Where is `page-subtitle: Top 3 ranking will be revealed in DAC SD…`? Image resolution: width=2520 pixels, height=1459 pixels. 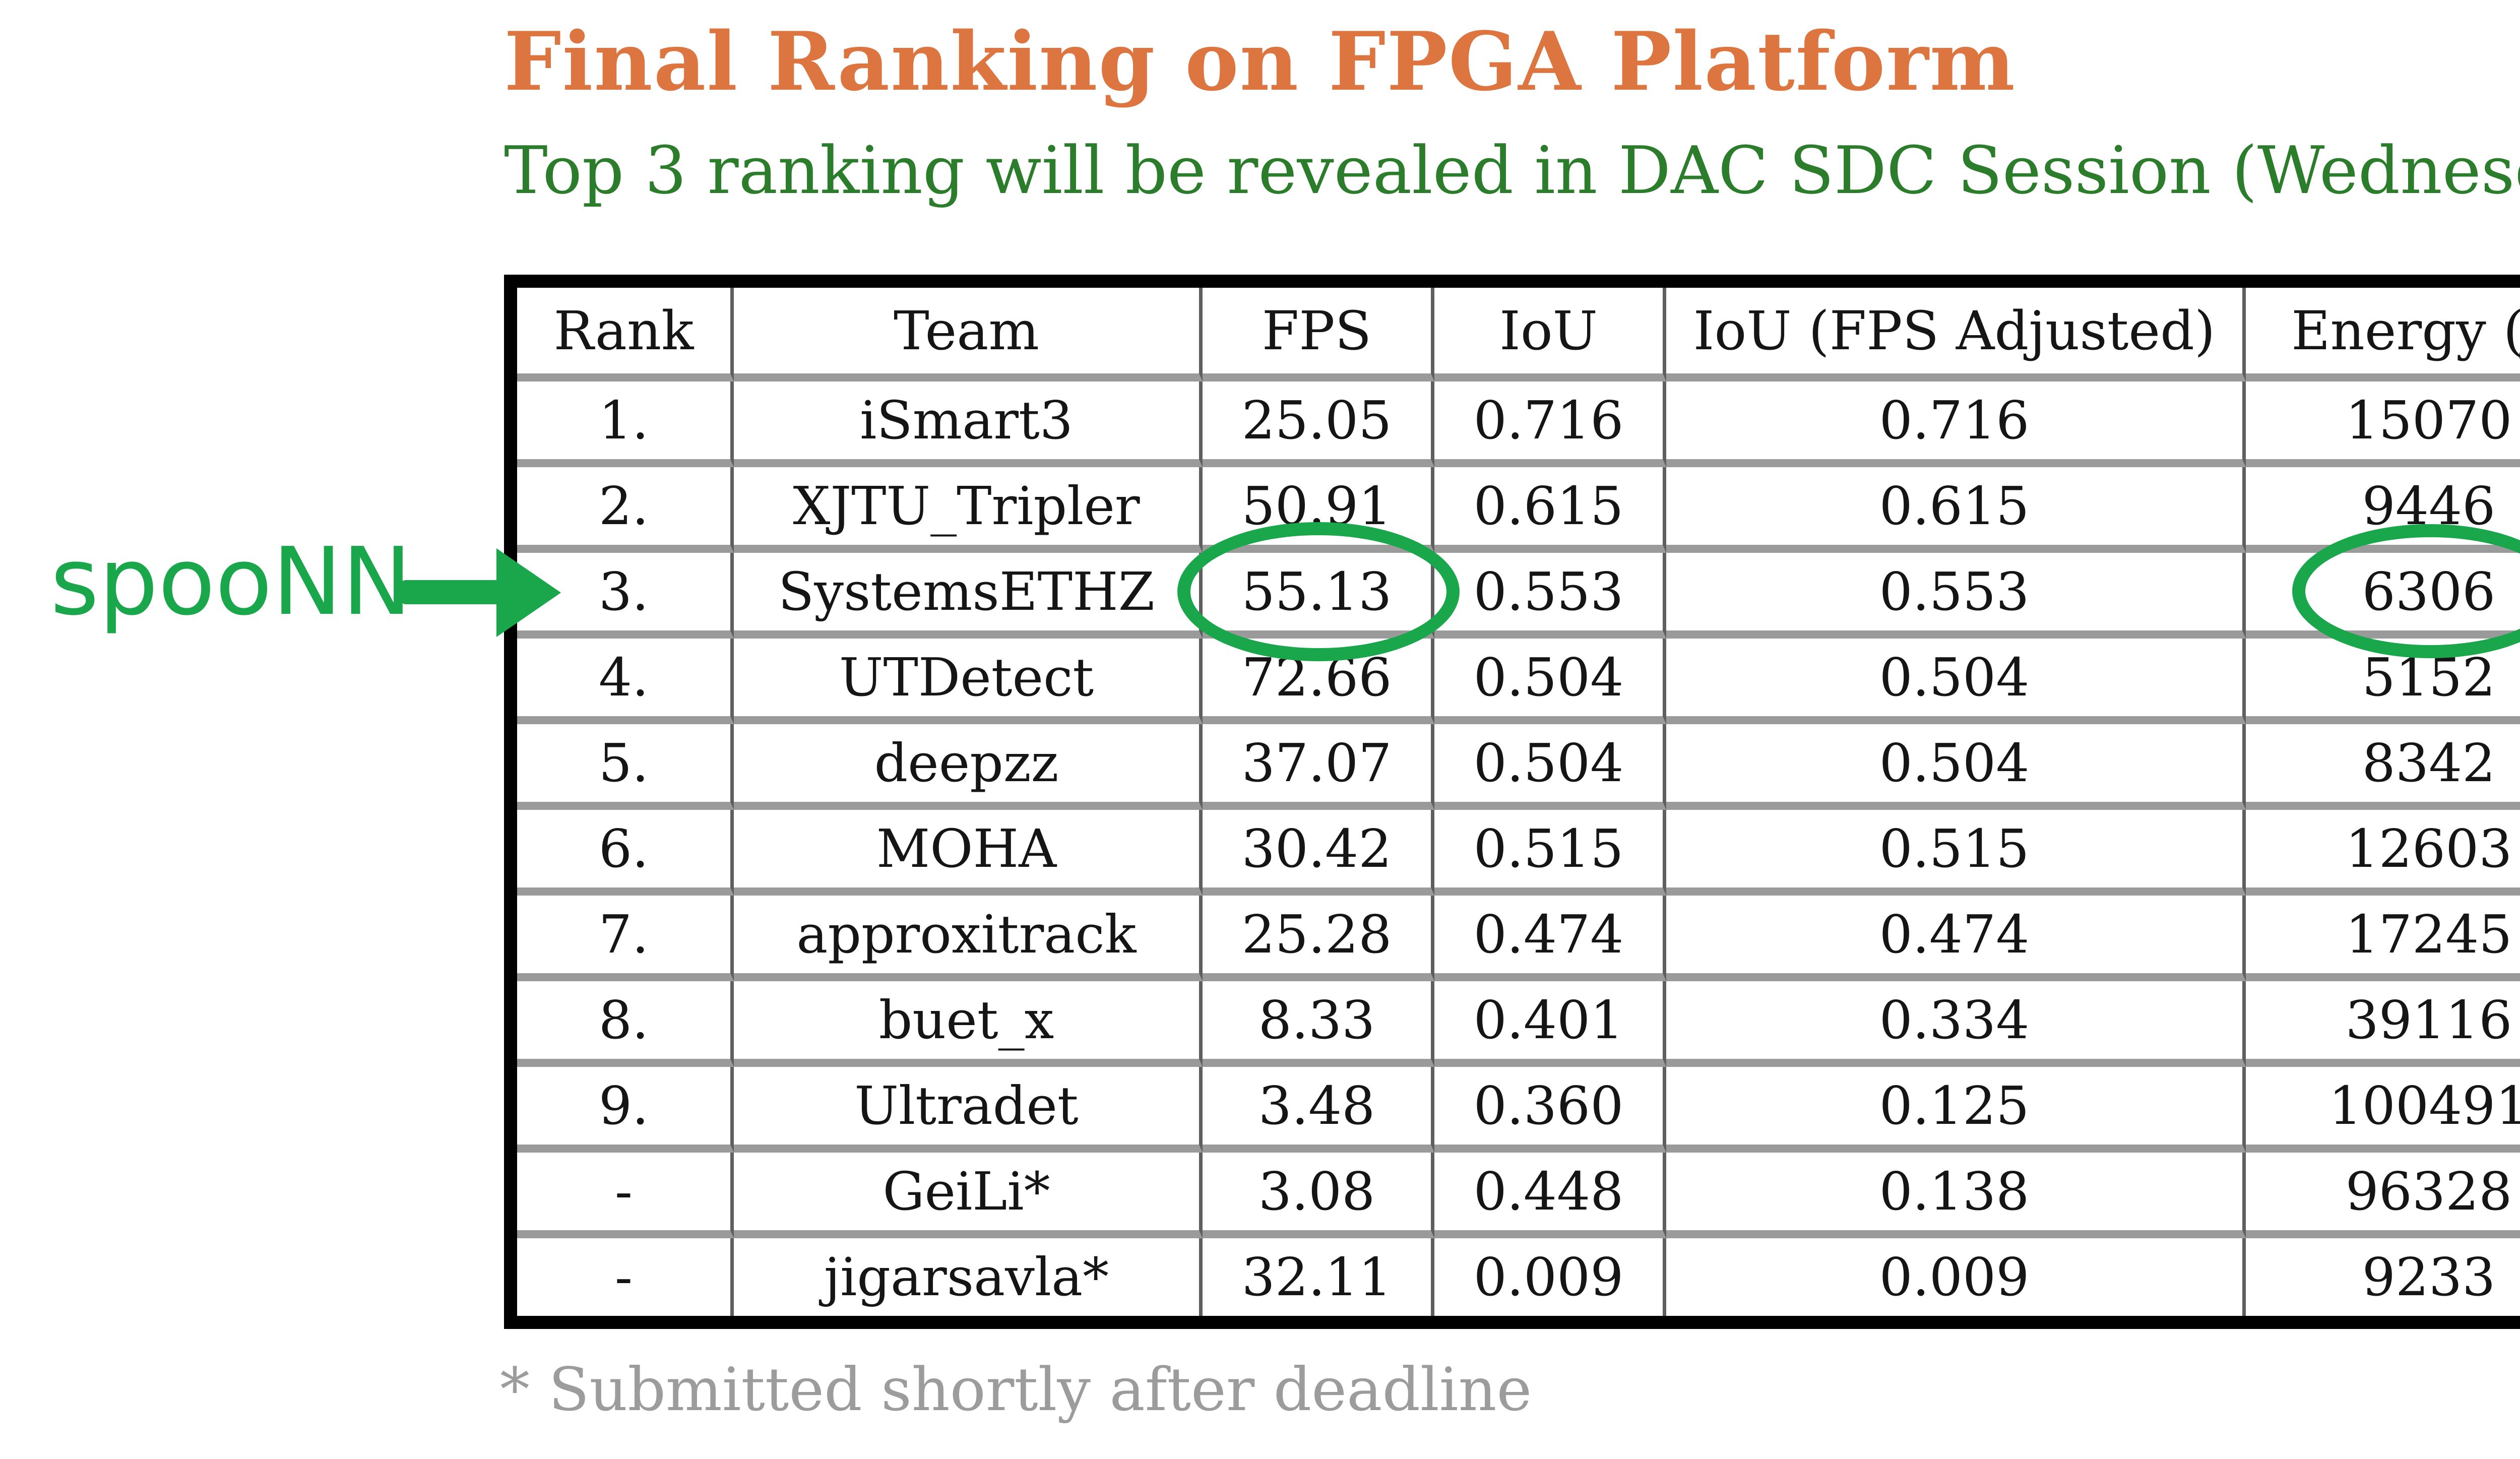 page-subtitle: Top 3 ranking will be revealed in DAC SD… is located at coordinates (1512, 170).